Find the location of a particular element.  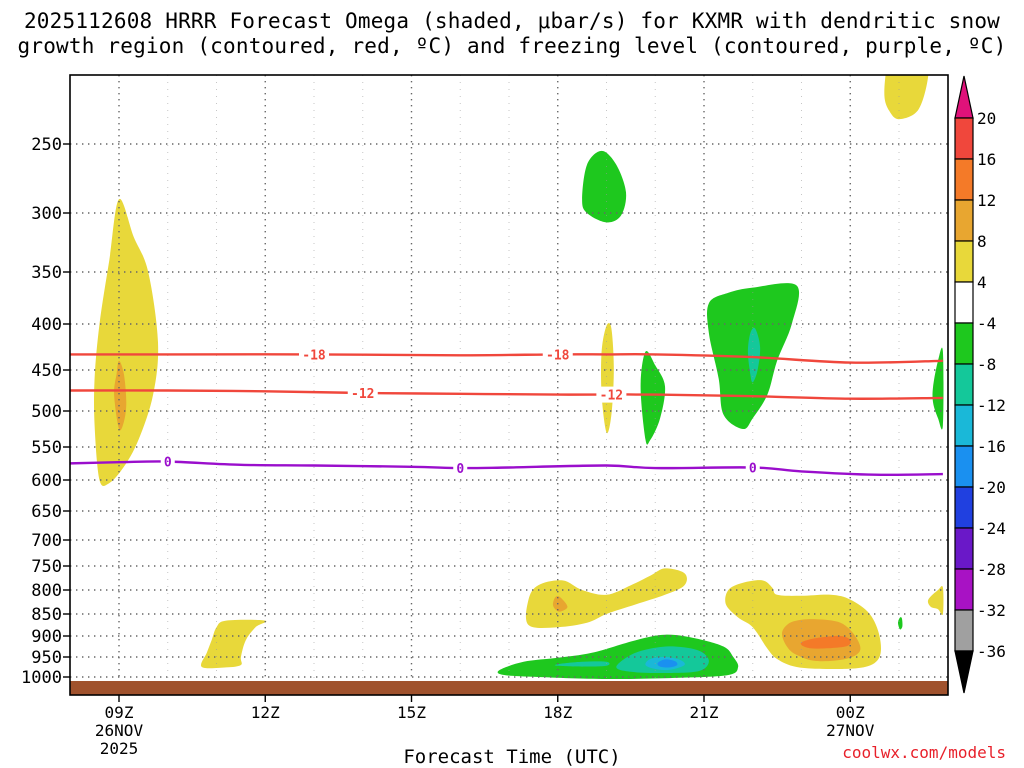

y-tick-label-800: 800 is located at coordinates (46, 591).